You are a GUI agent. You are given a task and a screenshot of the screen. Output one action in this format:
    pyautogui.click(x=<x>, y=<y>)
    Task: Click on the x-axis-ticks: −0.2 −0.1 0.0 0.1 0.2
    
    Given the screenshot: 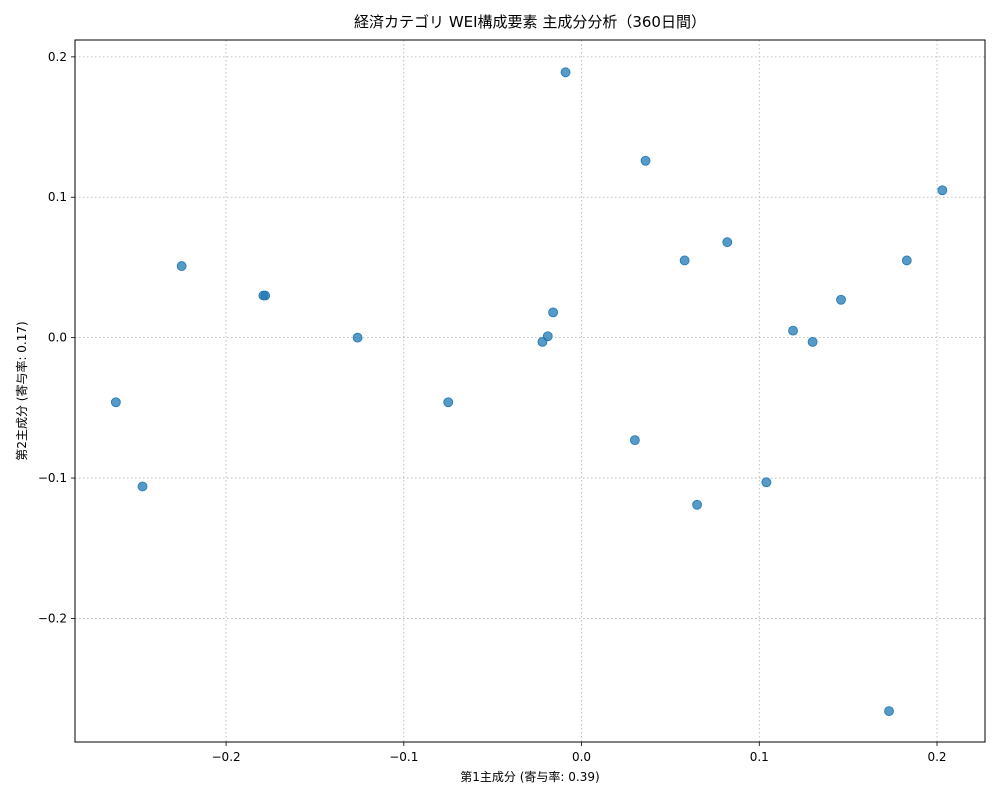 What is the action you would take?
    pyautogui.click(x=579, y=753)
    